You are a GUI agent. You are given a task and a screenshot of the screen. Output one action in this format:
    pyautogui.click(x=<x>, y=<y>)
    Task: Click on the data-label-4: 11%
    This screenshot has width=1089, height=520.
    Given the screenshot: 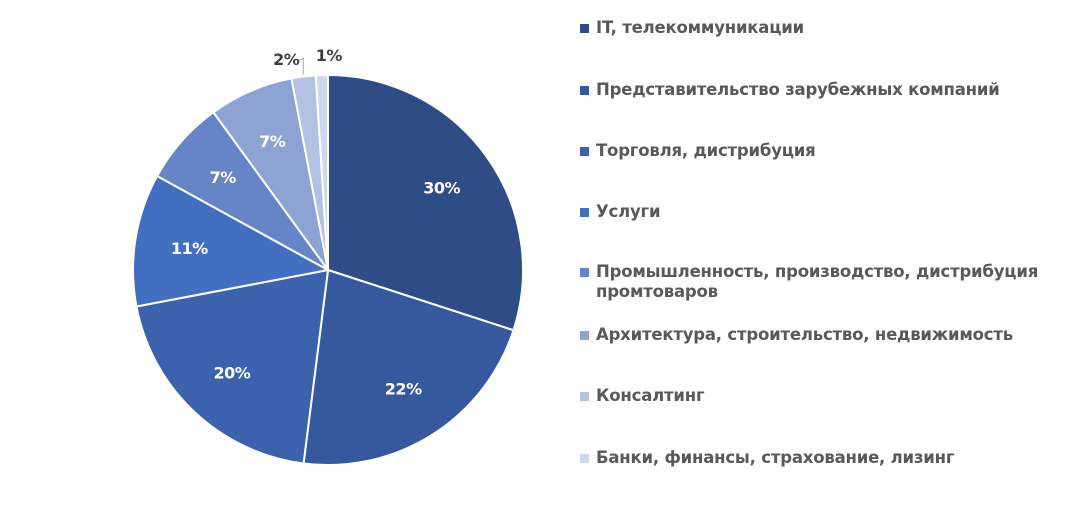 What is the action you would take?
    pyautogui.click(x=189, y=248)
    